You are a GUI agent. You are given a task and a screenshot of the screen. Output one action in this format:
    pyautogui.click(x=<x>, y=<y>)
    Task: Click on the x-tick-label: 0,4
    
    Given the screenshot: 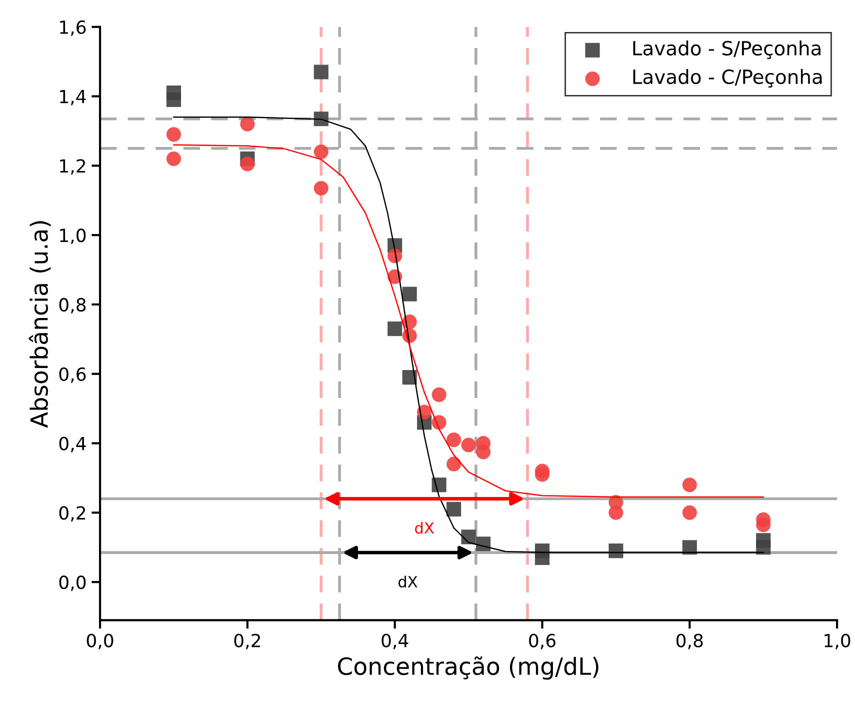 What is the action you would take?
    pyautogui.click(x=395, y=642)
    